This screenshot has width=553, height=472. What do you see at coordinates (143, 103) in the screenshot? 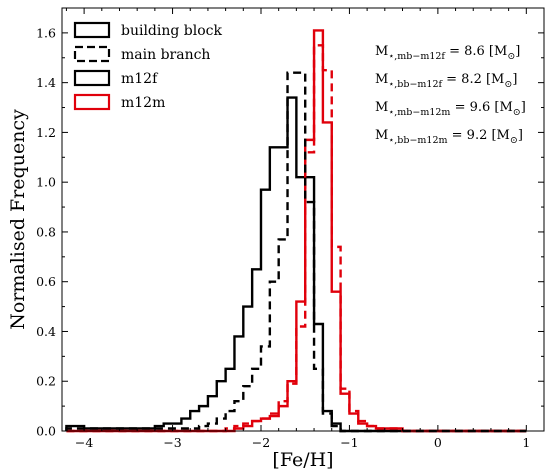
I see `legend-label: m12m` at bounding box center [143, 103].